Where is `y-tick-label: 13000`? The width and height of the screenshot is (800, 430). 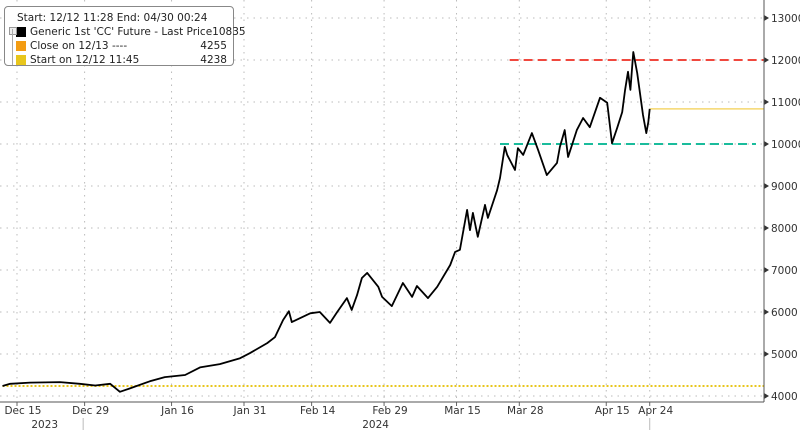
y-tick-label: 13000 is located at coordinates (785, 19).